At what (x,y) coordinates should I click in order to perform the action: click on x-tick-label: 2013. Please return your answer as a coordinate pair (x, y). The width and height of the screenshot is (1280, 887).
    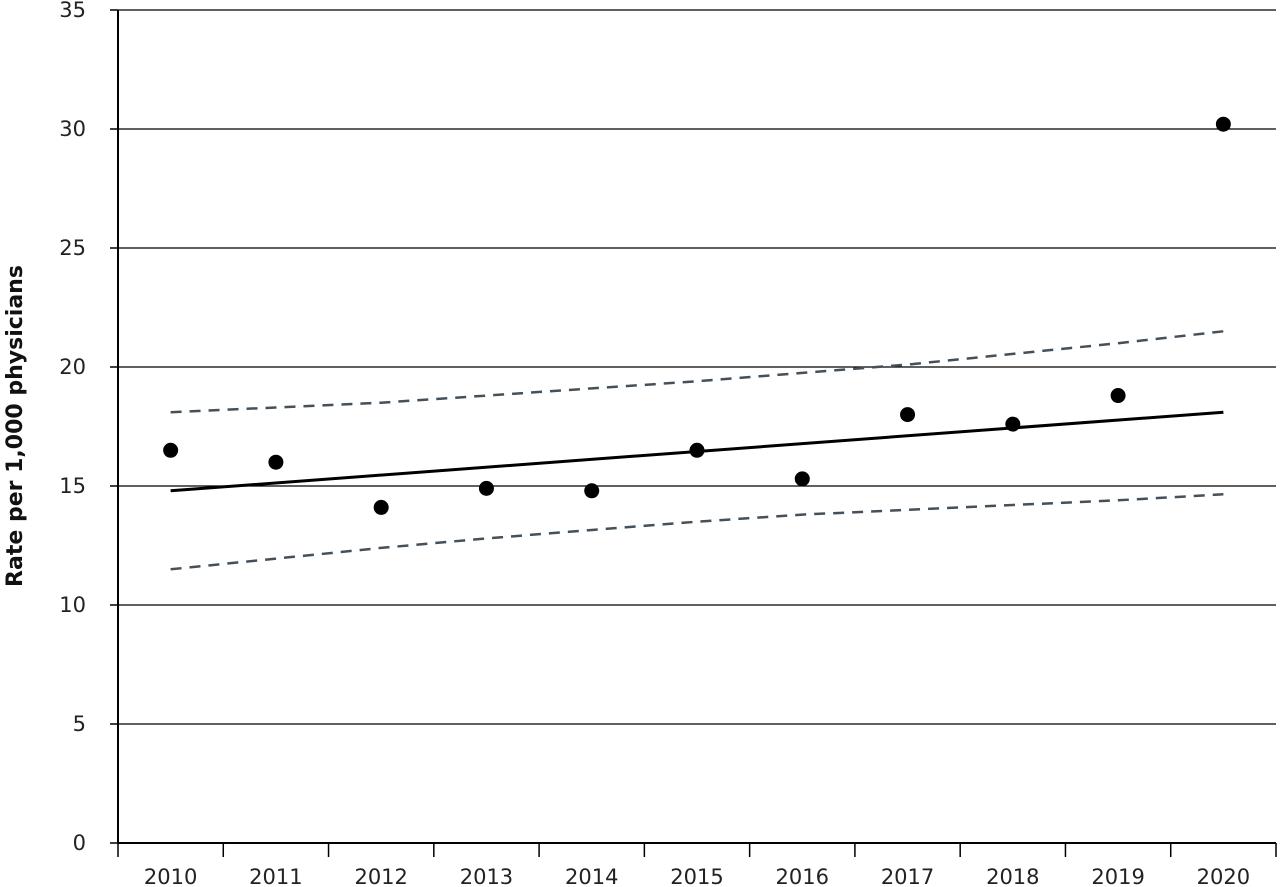
    Looking at the image, I should click on (486, 876).